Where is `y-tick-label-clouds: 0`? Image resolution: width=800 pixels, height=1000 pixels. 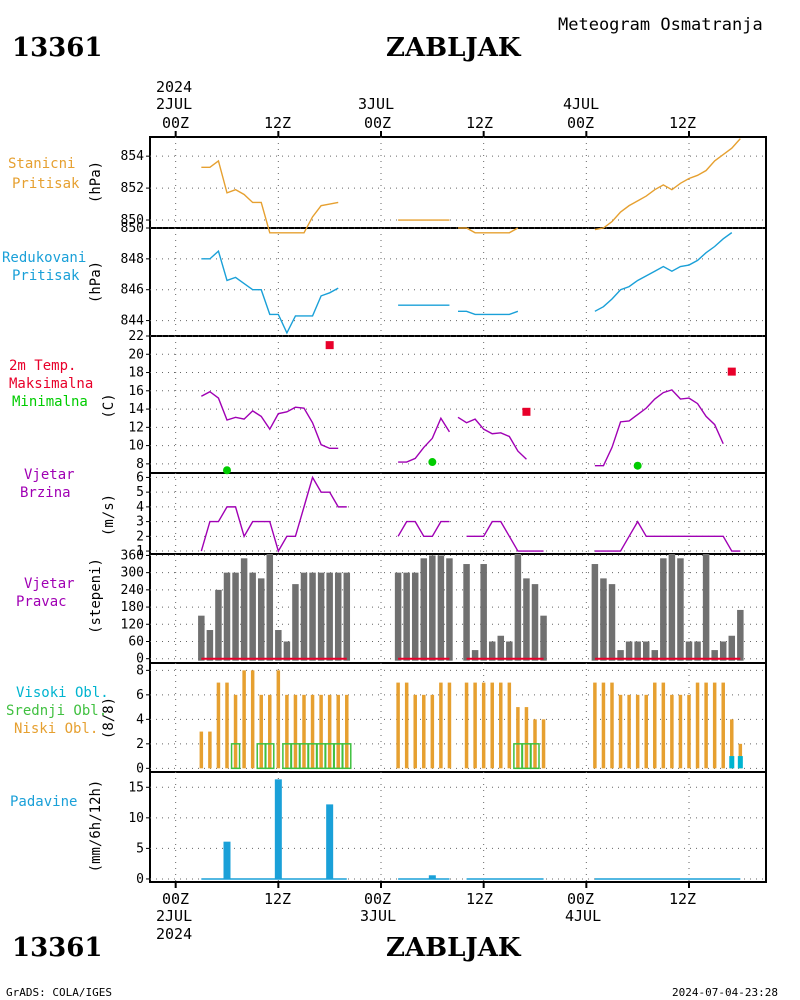 y-tick-label-clouds: 0 is located at coordinates (140, 768).